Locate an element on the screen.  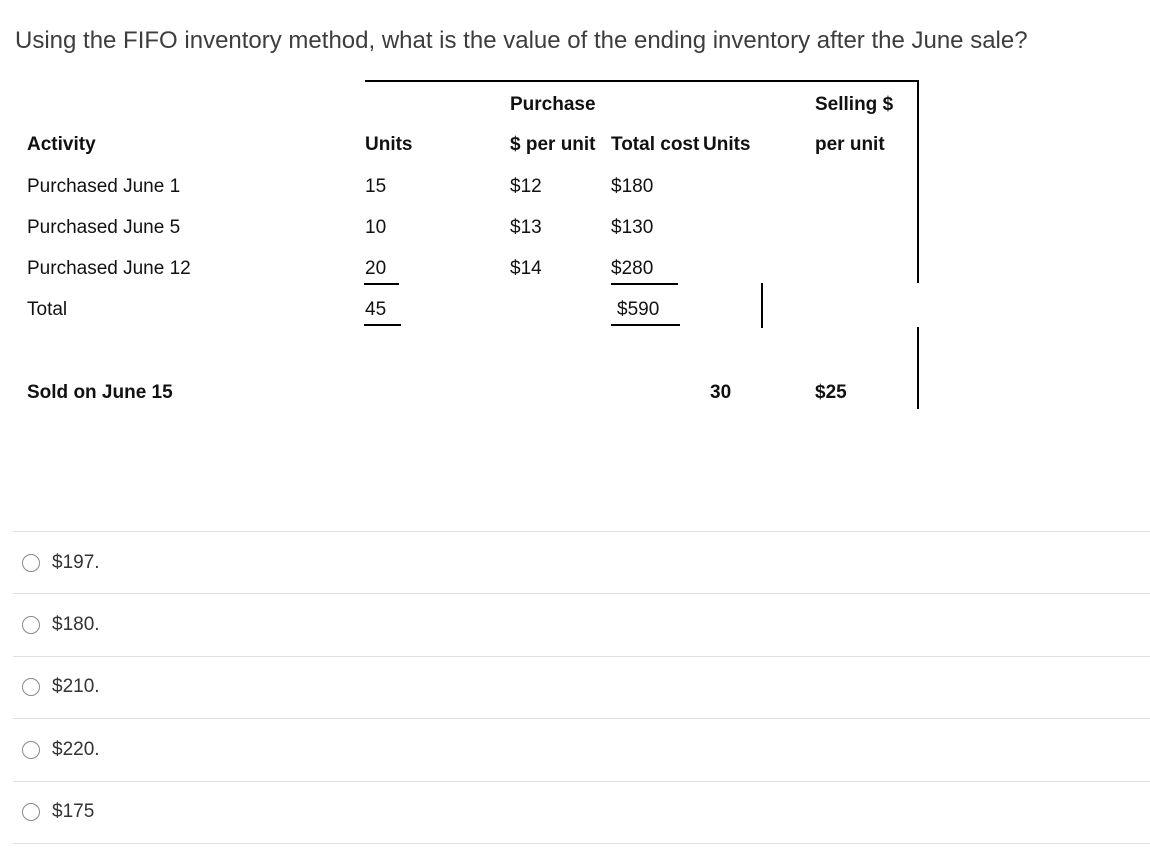
total-cost-subtotal-rule is located at coordinates (644, 284).